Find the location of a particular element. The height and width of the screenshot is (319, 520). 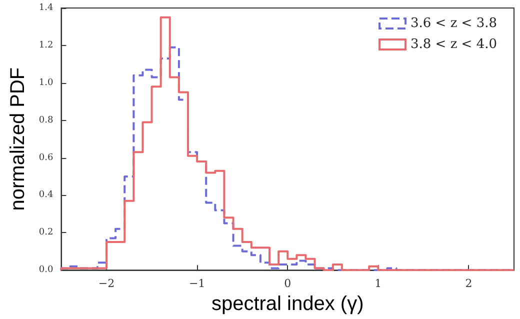

x-tick-label: 0 is located at coordinates (288, 283).